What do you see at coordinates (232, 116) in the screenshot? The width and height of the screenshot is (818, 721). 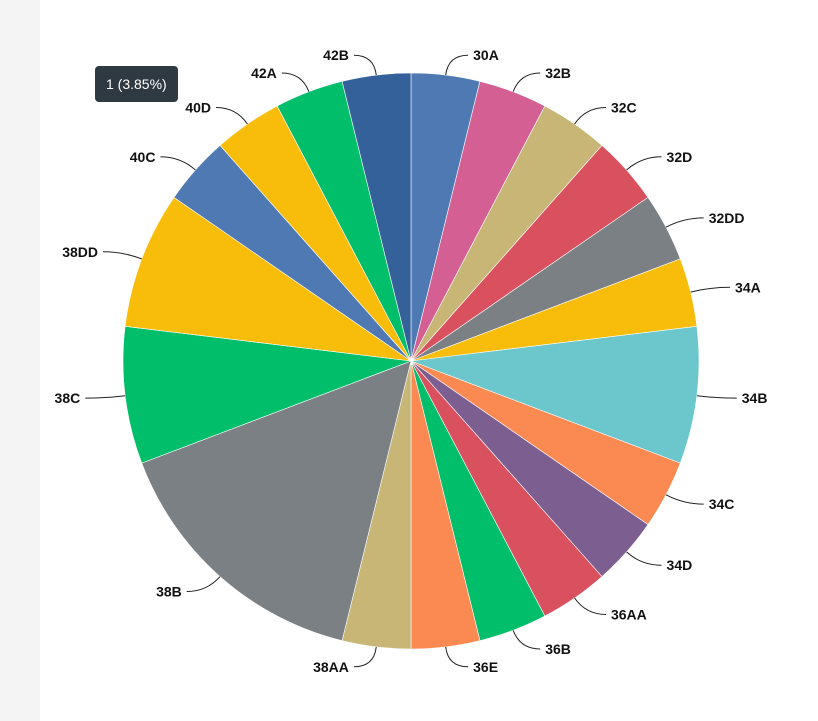 I see `leader-line-40d` at bounding box center [232, 116].